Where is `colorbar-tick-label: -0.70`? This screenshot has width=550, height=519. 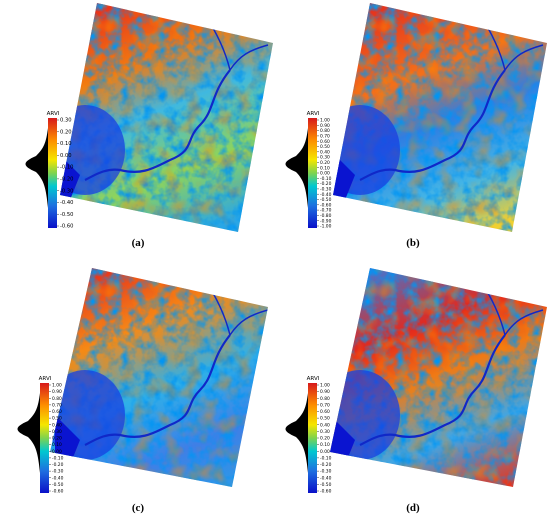
colorbar-tick-label: -0.70 is located at coordinates (326, 211).